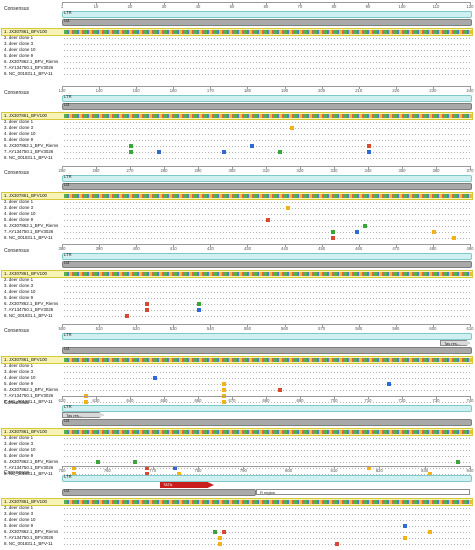 The width and height of the screenshot is (475, 550). What do you see at coordinates (17, 173) in the screenshot?
I see `consensus-label: Consensus` at bounding box center [17, 173].